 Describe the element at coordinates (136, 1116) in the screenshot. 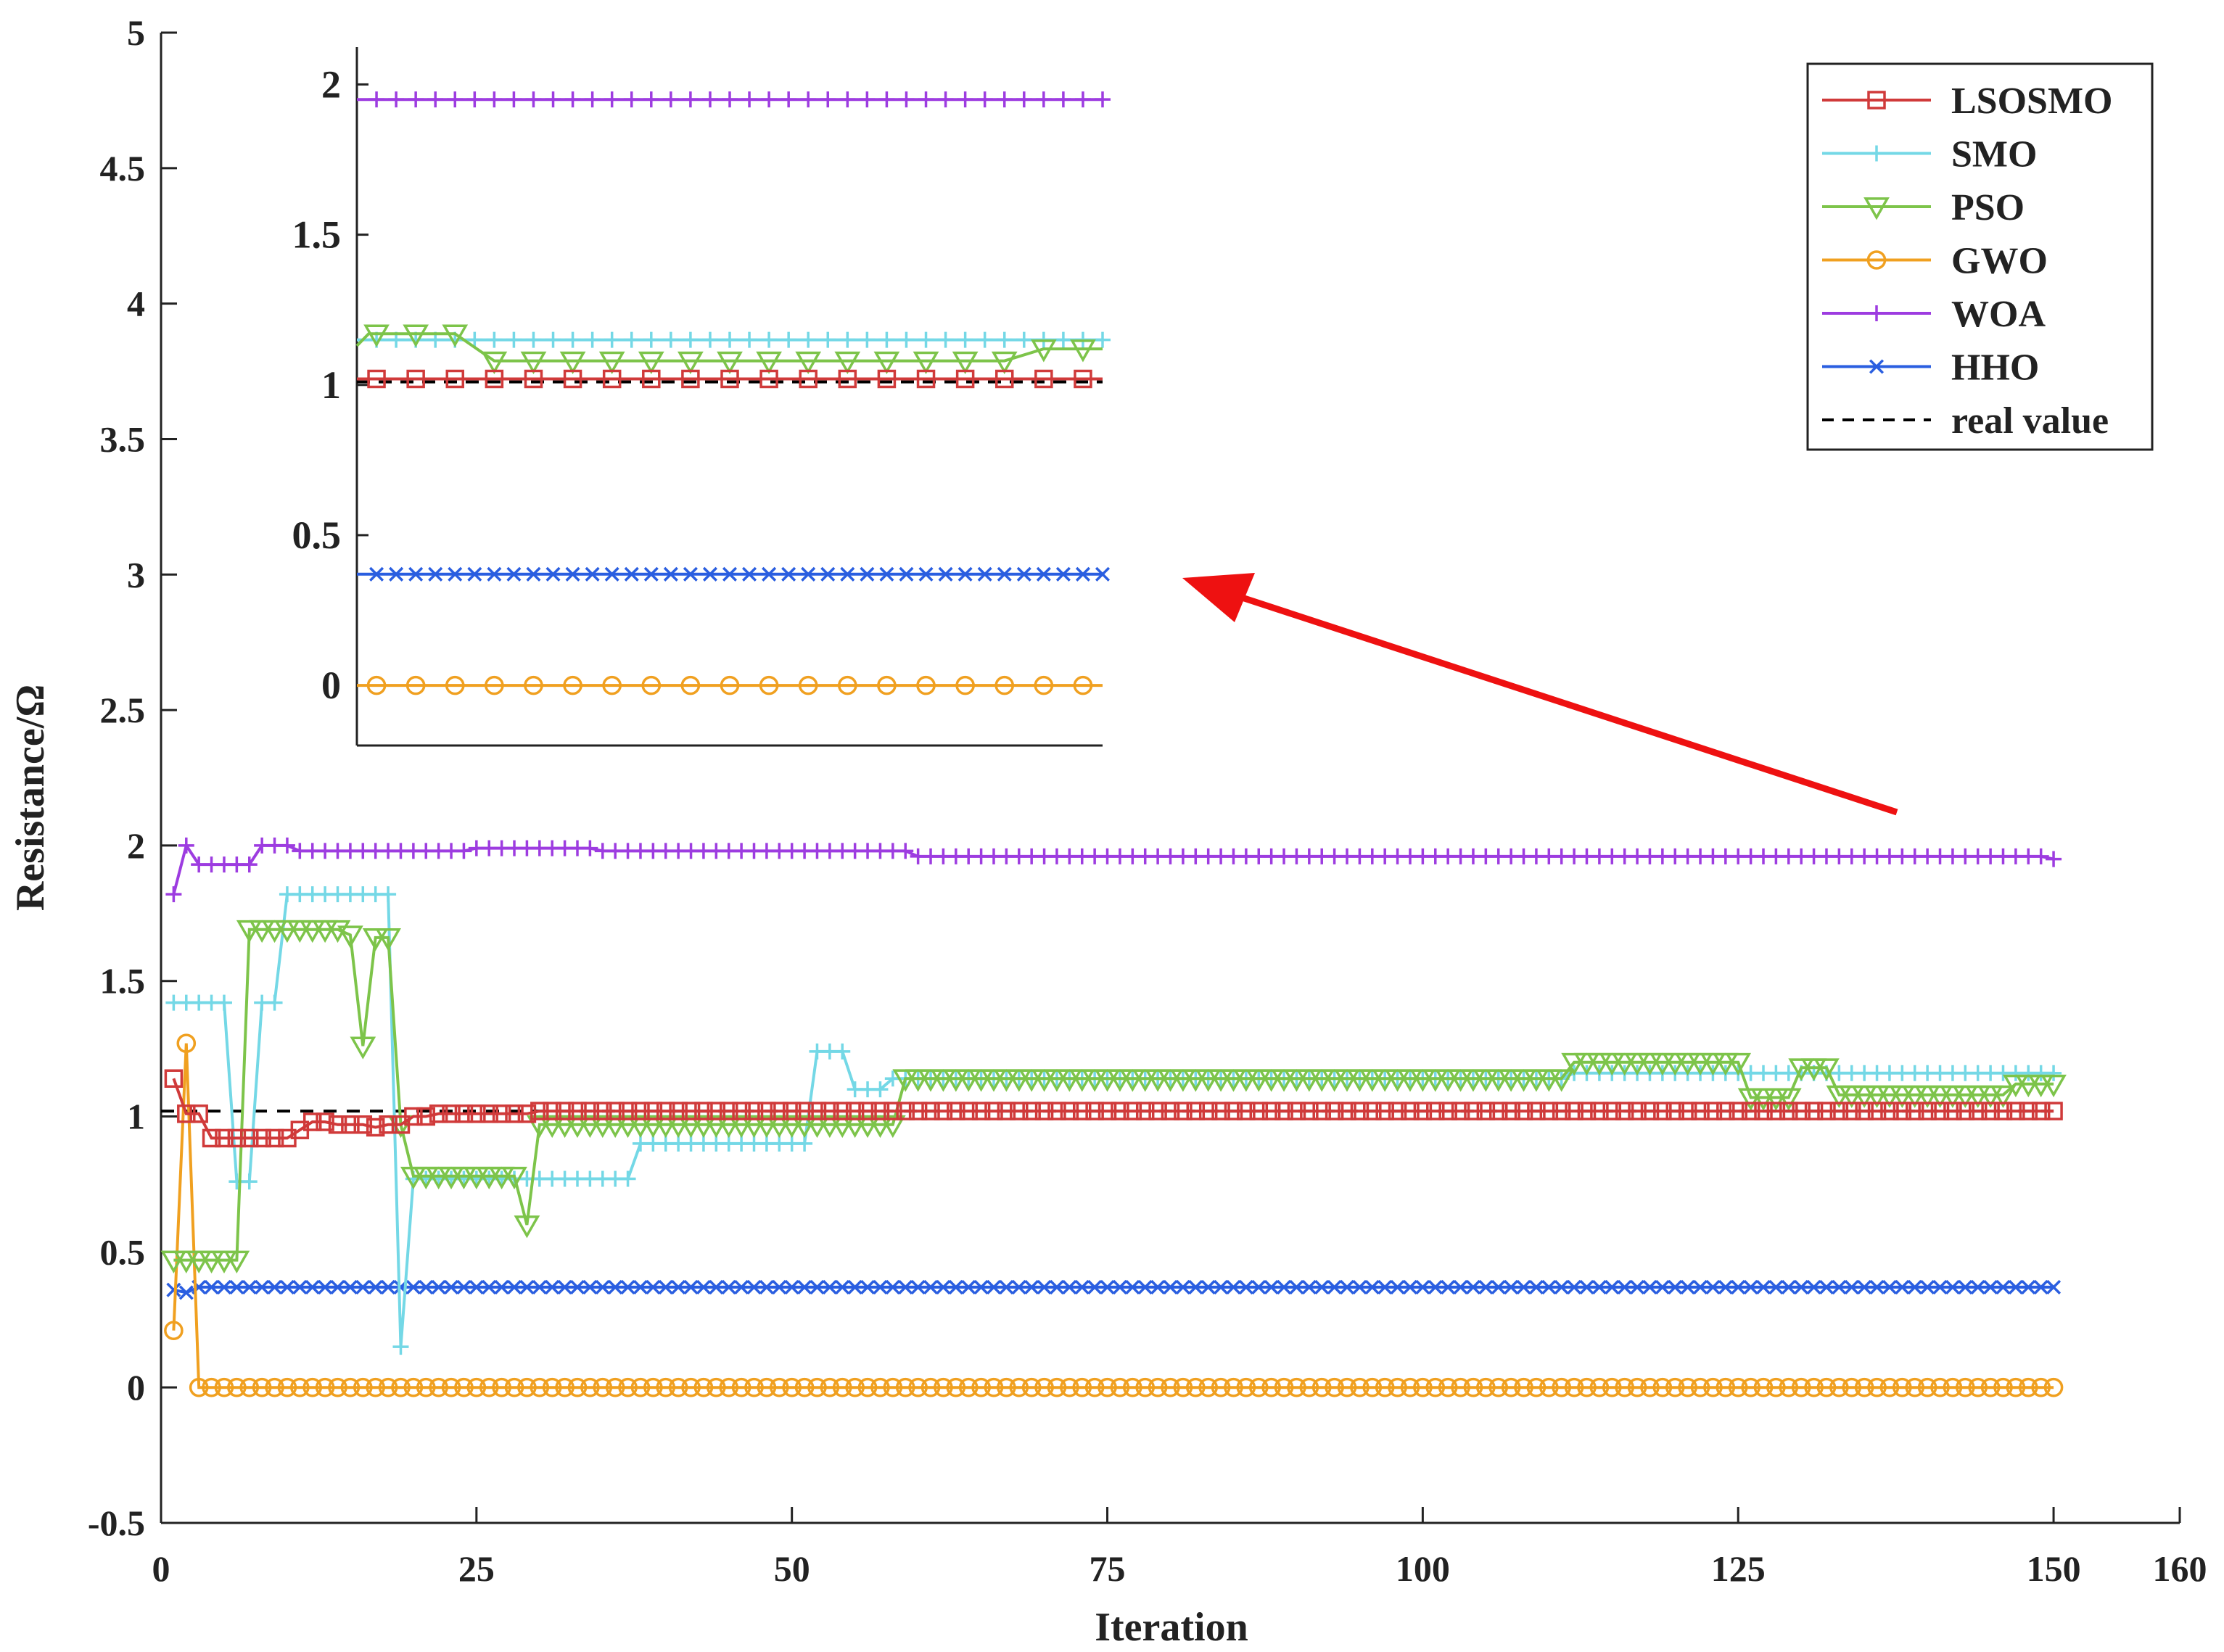

I see `y-tick-label: 1` at that location.